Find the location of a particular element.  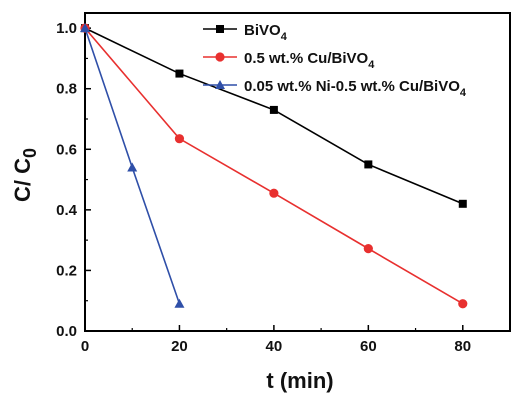

x-tick-label: 80 is located at coordinates (462, 346).